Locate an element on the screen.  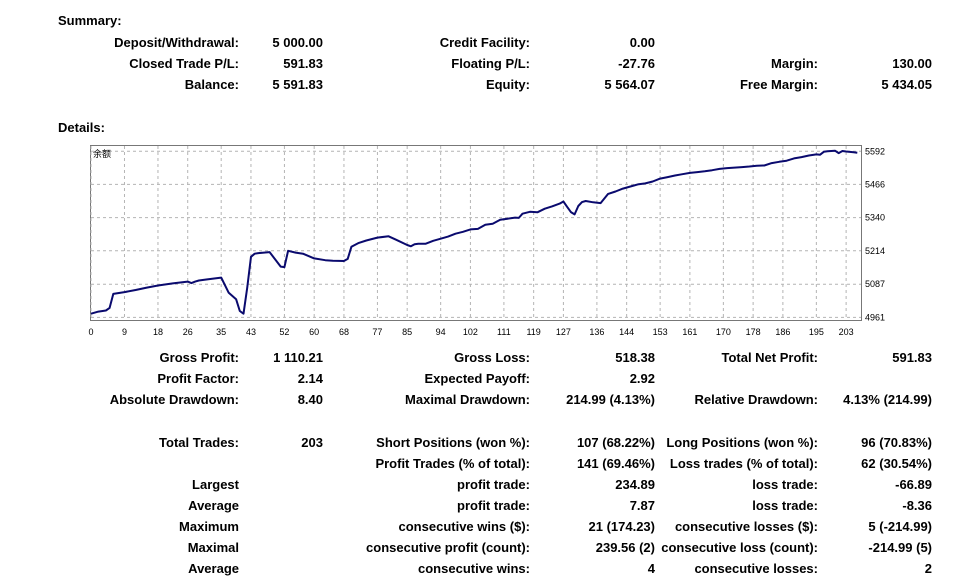
x-tick-label: 85 is located at coordinates (407, 332).